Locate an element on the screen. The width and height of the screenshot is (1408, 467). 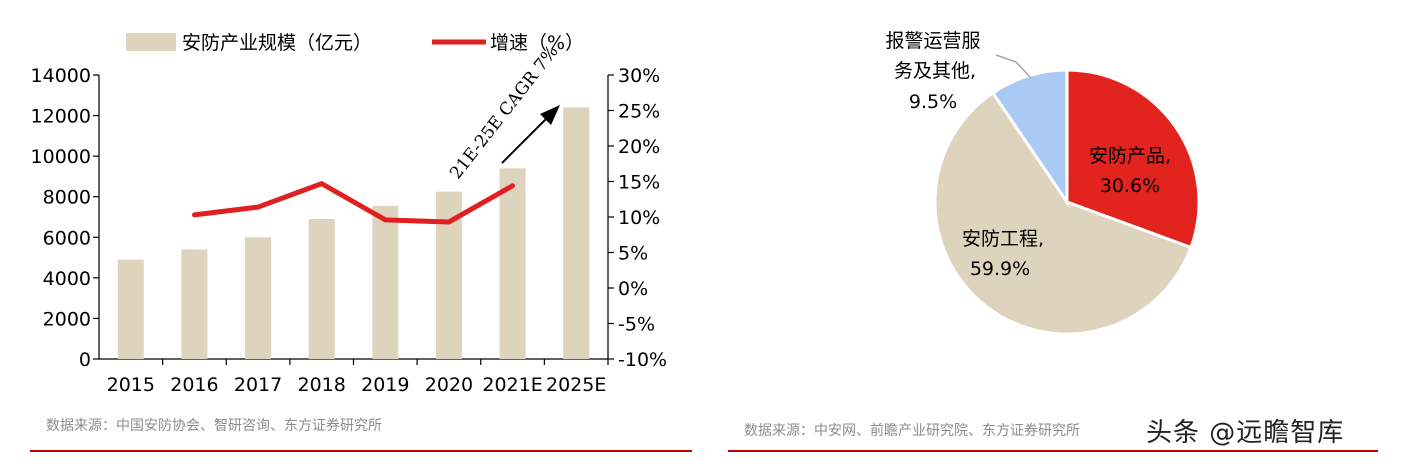
x-tick-labels: 2015 2016 2017 2018 2019 2020 2021E 2025E is located at coordinates (358, 377).